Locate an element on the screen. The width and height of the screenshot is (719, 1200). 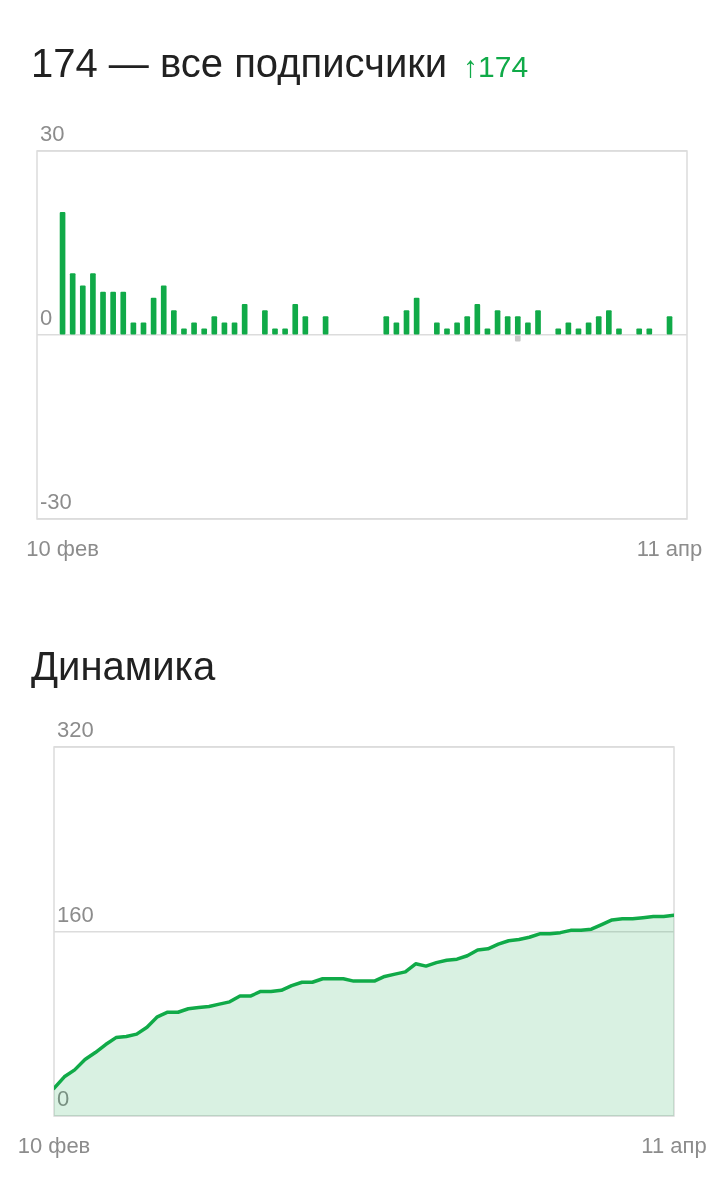
y-tick-label: 160 is located at coordinates (75, 914).